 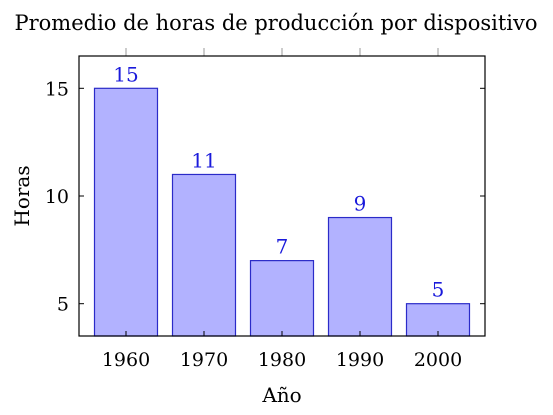 I want to click on y-tick-label-10: 10, so click(x=57, y=197).